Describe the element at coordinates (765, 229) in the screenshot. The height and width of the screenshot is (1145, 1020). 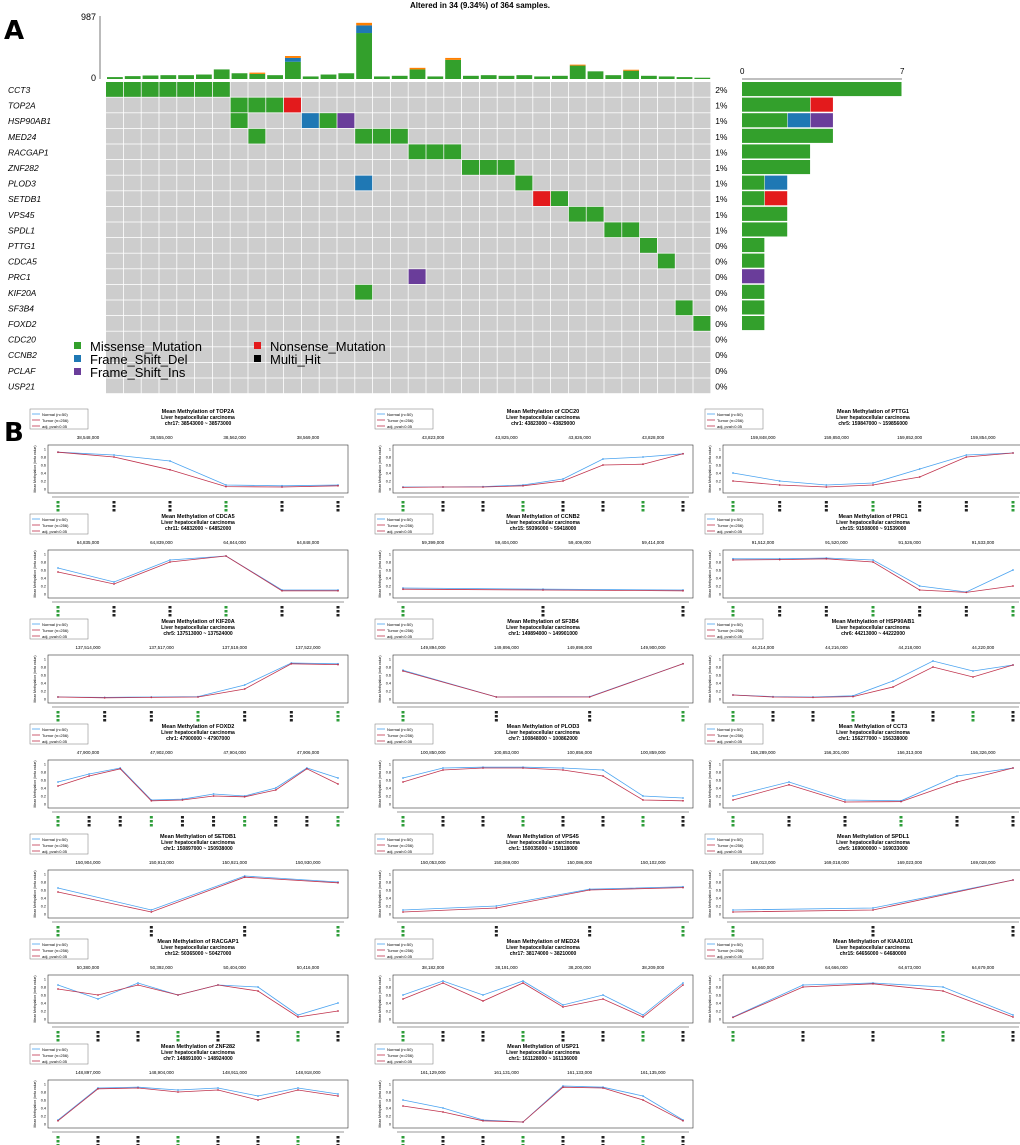
I see `gene-bar-segment` at that location.